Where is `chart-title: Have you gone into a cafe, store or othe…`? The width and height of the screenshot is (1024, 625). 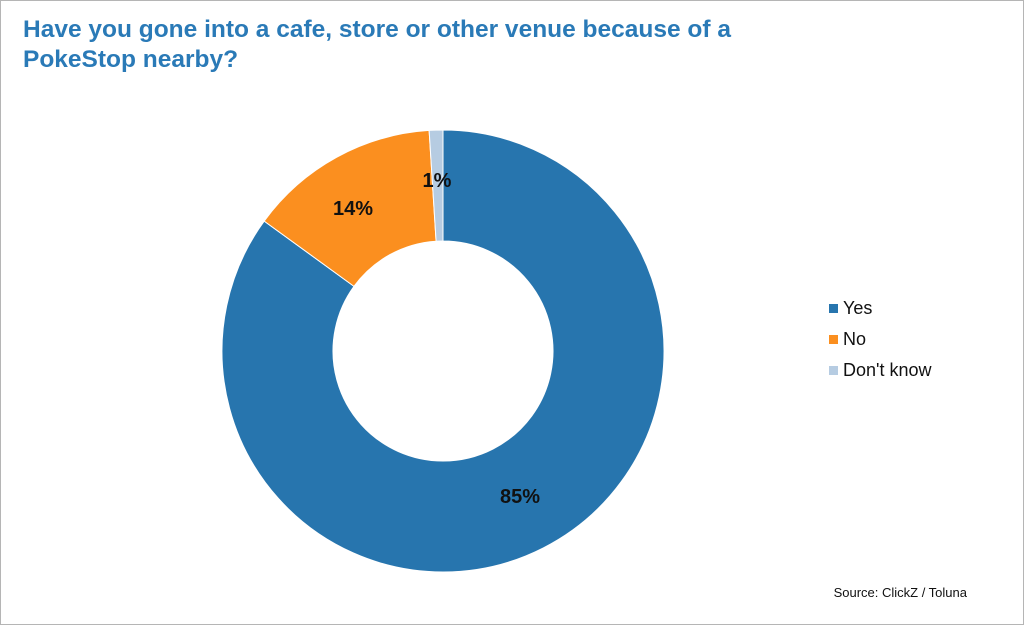 chart-title: Have you gone into a cafe, store or othe… is located at coordinates (377, 44).